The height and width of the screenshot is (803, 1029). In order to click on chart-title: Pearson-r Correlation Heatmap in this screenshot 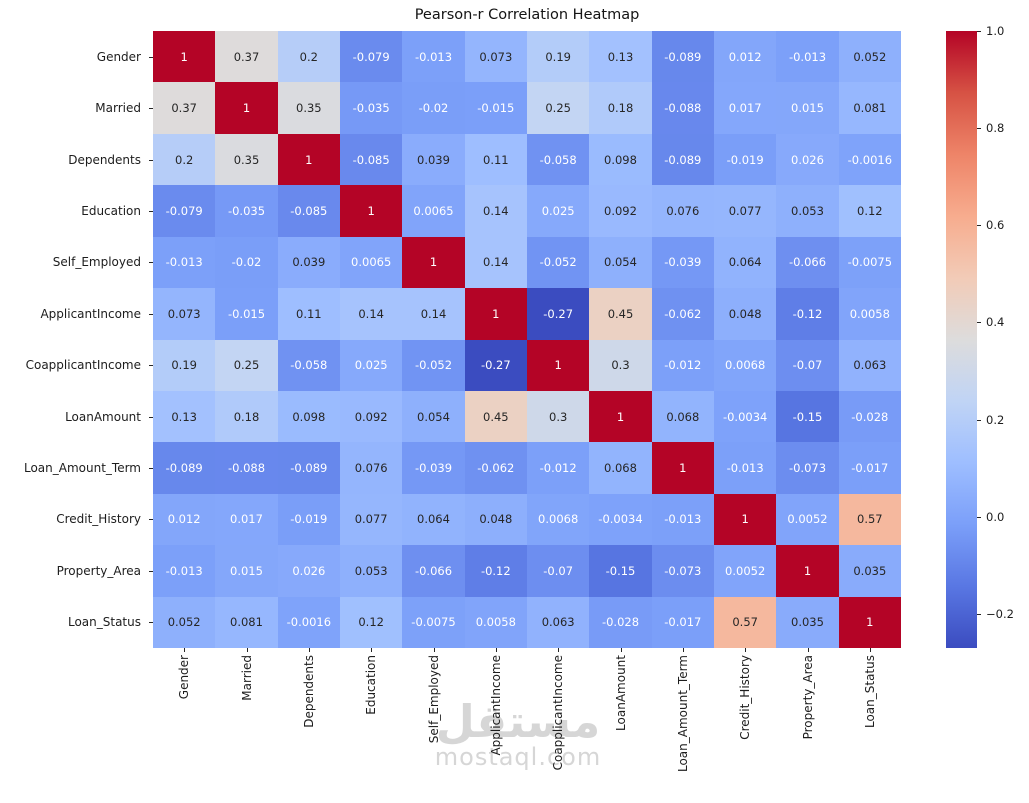, I will do `click(527, 15)`.